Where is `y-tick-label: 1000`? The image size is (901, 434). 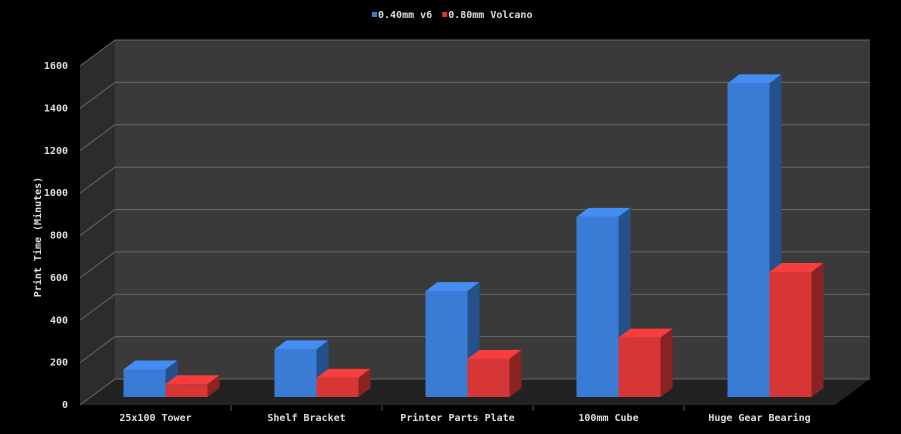
y-tick-label: 1000 is located at coordinates (56, 193).